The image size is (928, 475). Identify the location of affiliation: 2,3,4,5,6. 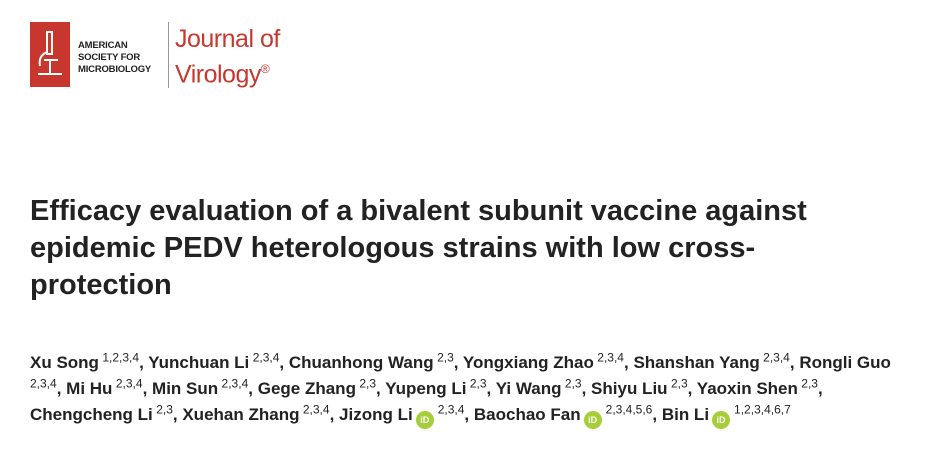
(629, 409).